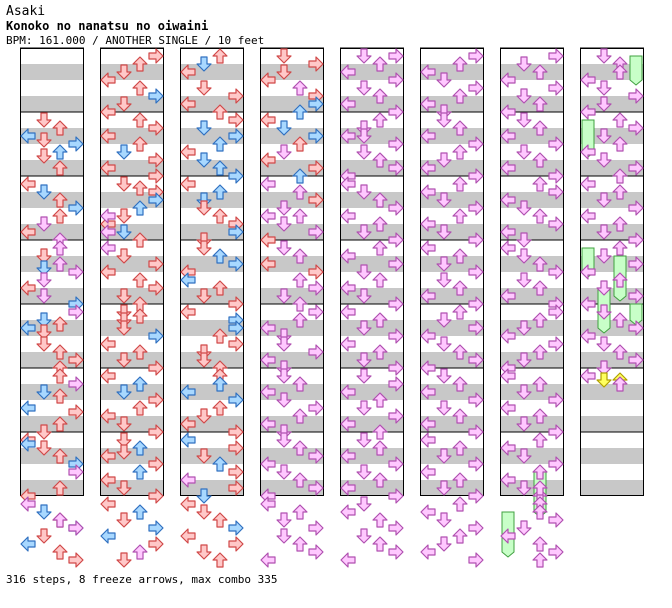 Image resolution: width=672 pixels, height=608 pixels. Describe the element at coordinates (135, 40) in the screenshot. I see `song-meta: BPM: 161.000 / ANOTHER SINGLE / 10 feet` at that location.